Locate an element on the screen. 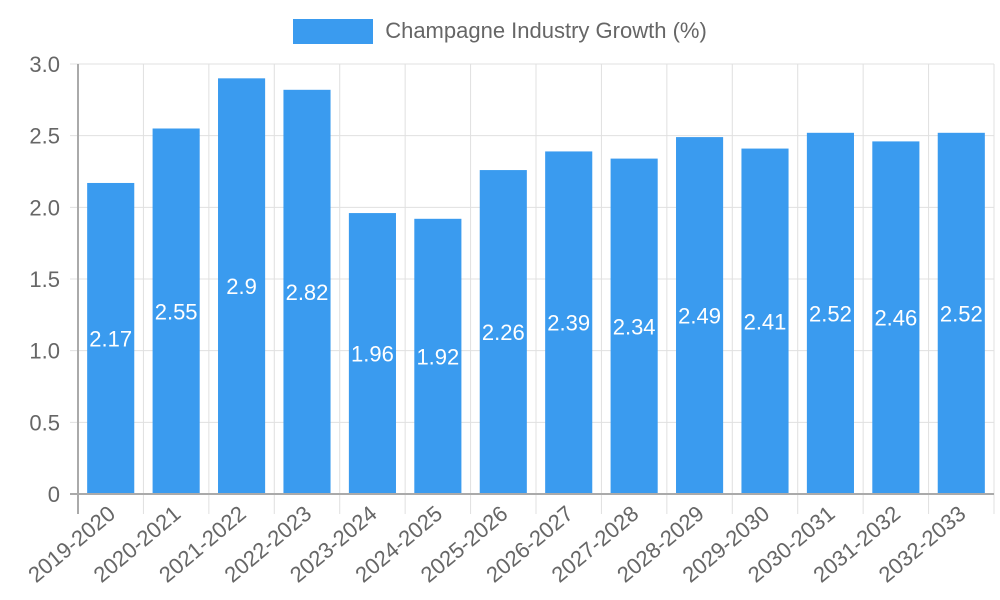 The image size is (1000, 600). bar-value-label: 2.55 is located at coordinates (176, 311).